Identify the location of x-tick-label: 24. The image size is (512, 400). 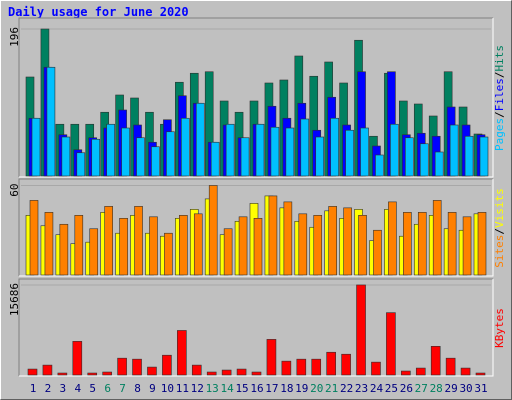
(377, 388).